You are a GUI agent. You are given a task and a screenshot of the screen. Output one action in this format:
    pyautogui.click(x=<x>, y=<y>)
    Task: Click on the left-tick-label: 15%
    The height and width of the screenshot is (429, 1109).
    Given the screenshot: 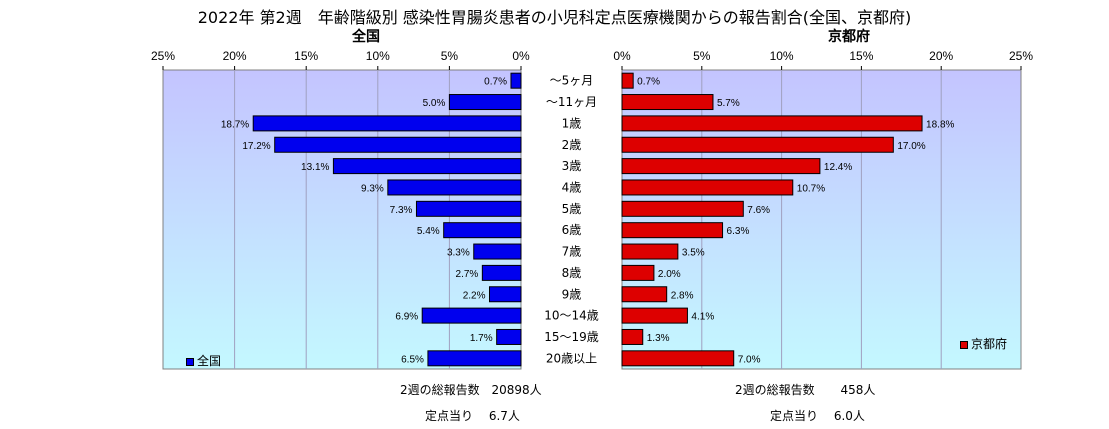 What is the action you would take?
    pyautogui.click(x=306, y=56)
    